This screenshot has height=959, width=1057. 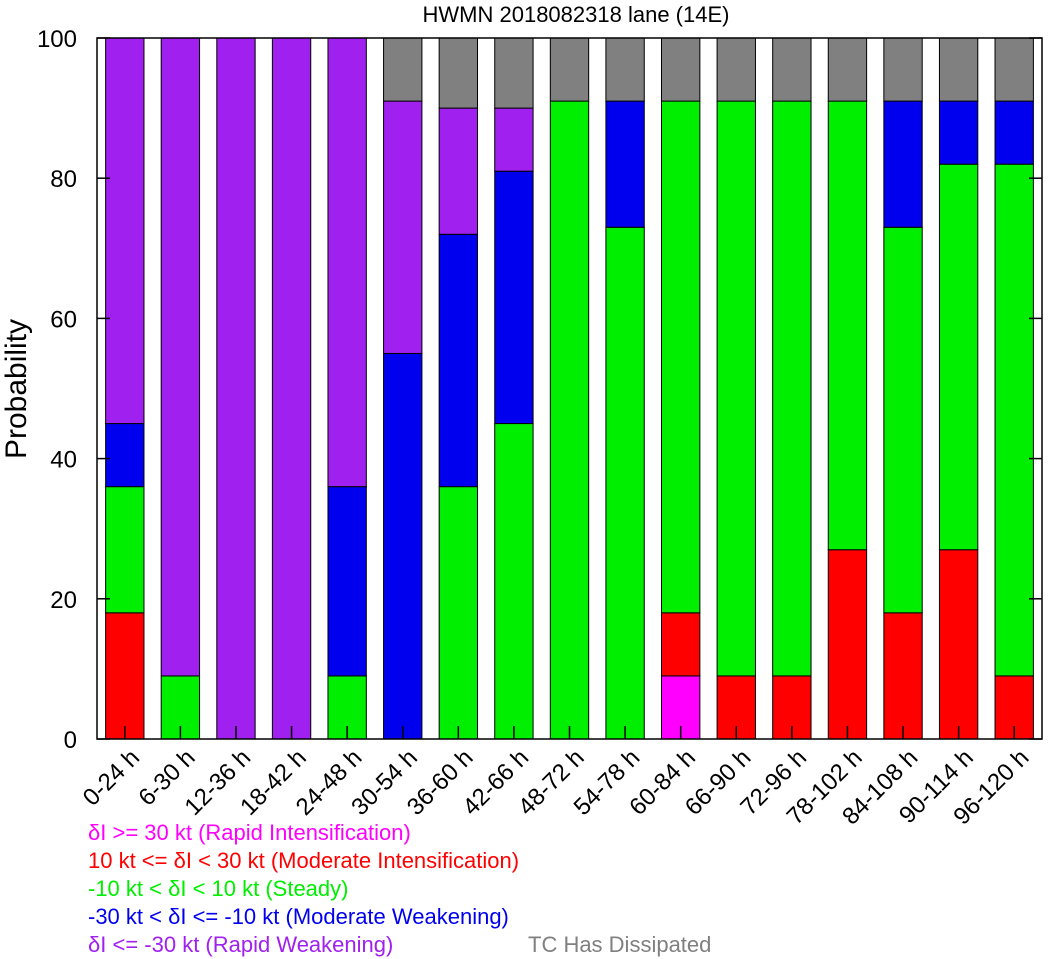 What do you see at coordinates (403, 546) in the screenshot?
I see `bar-segment-30-54h-s3` at bounding box center [403, 546].